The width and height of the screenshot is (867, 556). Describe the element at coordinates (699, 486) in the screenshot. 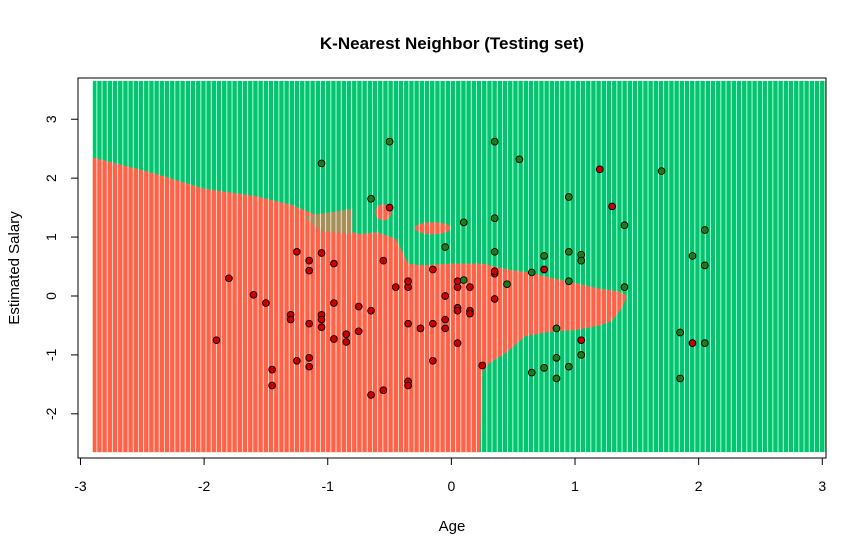

I see `x-tick-label: 2` at that location.